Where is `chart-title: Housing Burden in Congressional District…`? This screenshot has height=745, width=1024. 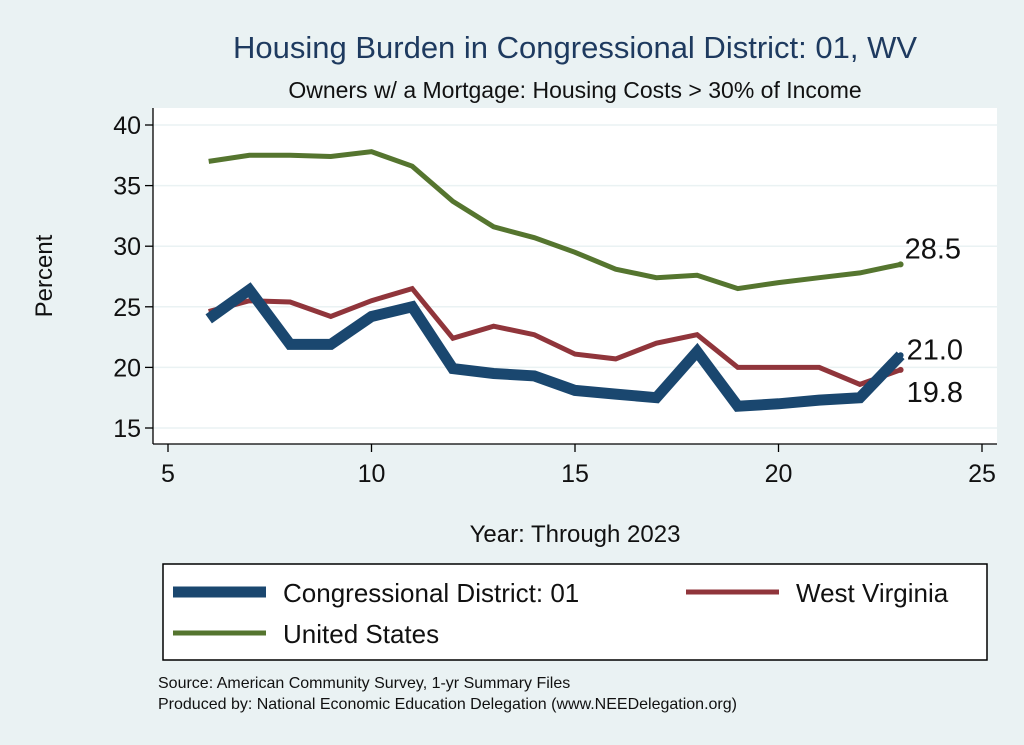
chart-title: Housing Burden in Congressional District… is located at coordinates (575, 47).